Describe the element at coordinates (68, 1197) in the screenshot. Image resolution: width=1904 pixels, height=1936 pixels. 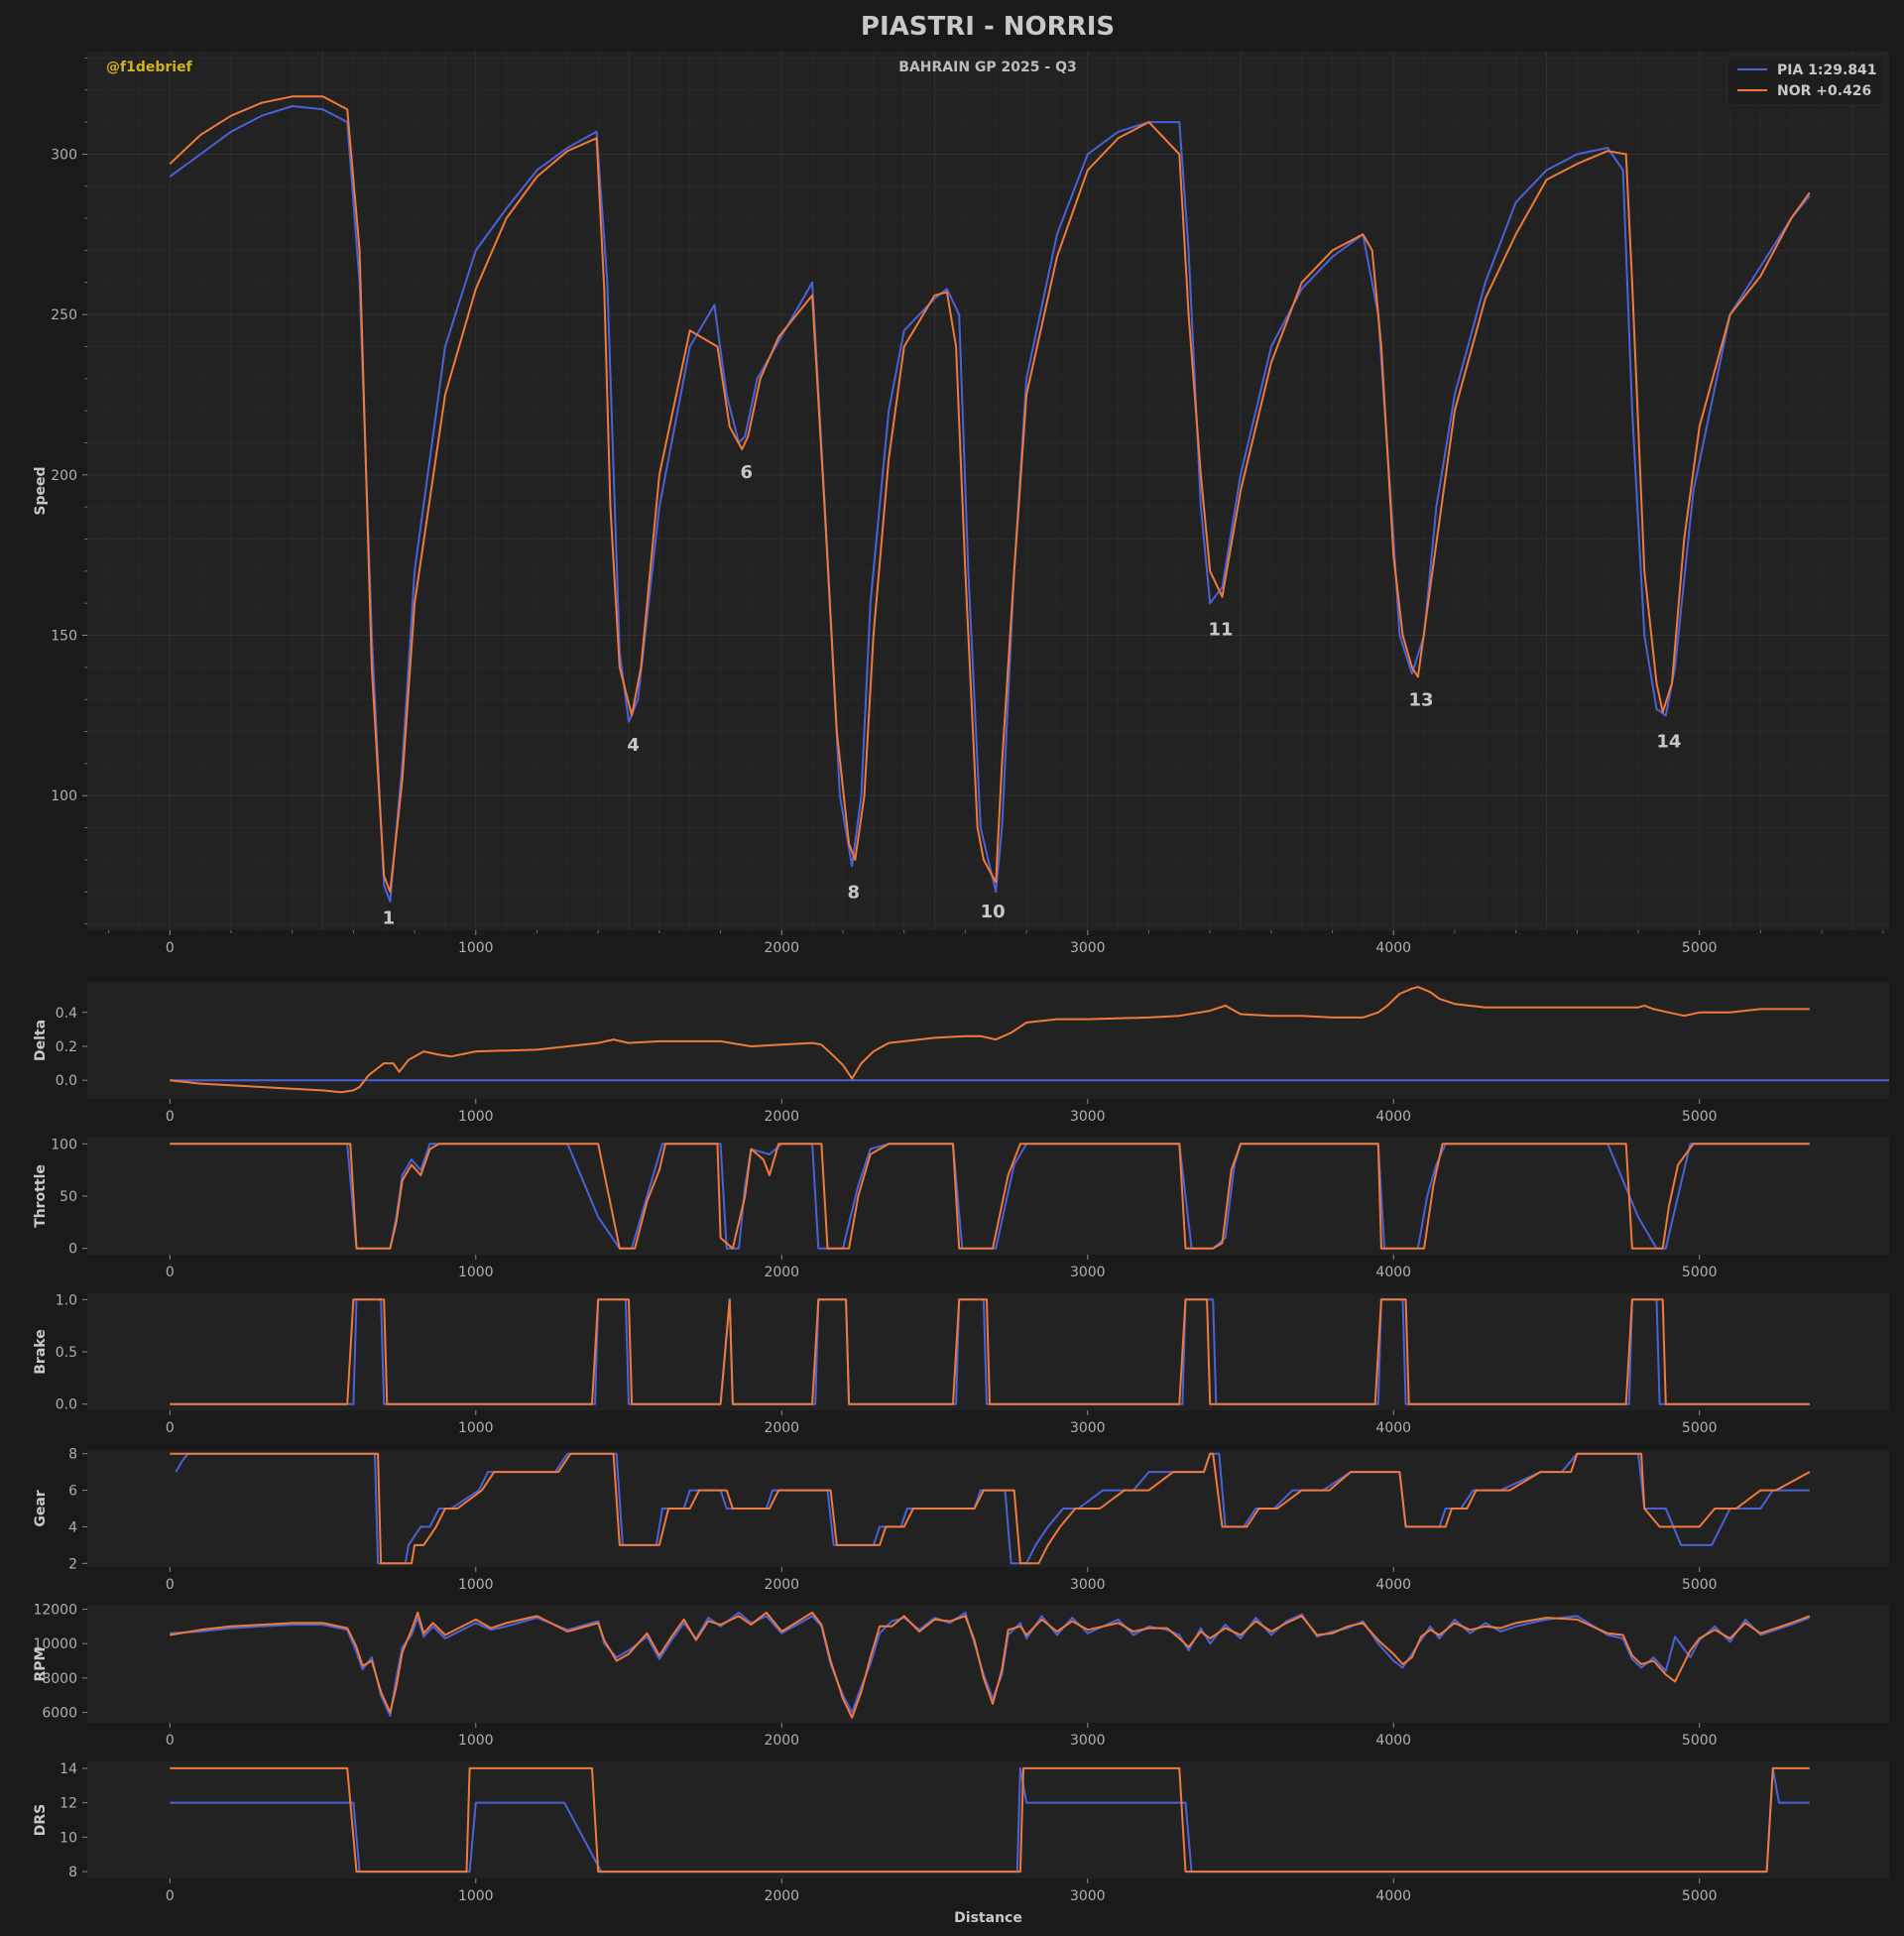
I see `y-tick-label: 50` at that location.